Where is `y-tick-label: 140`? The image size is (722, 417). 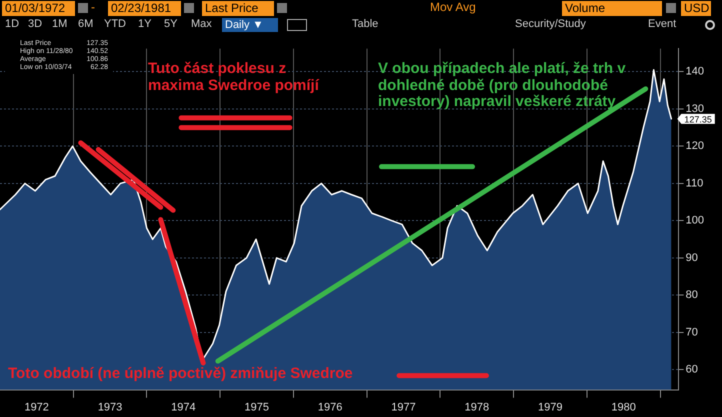
y-tick-label: 140 is located at coordinates (695, 72).